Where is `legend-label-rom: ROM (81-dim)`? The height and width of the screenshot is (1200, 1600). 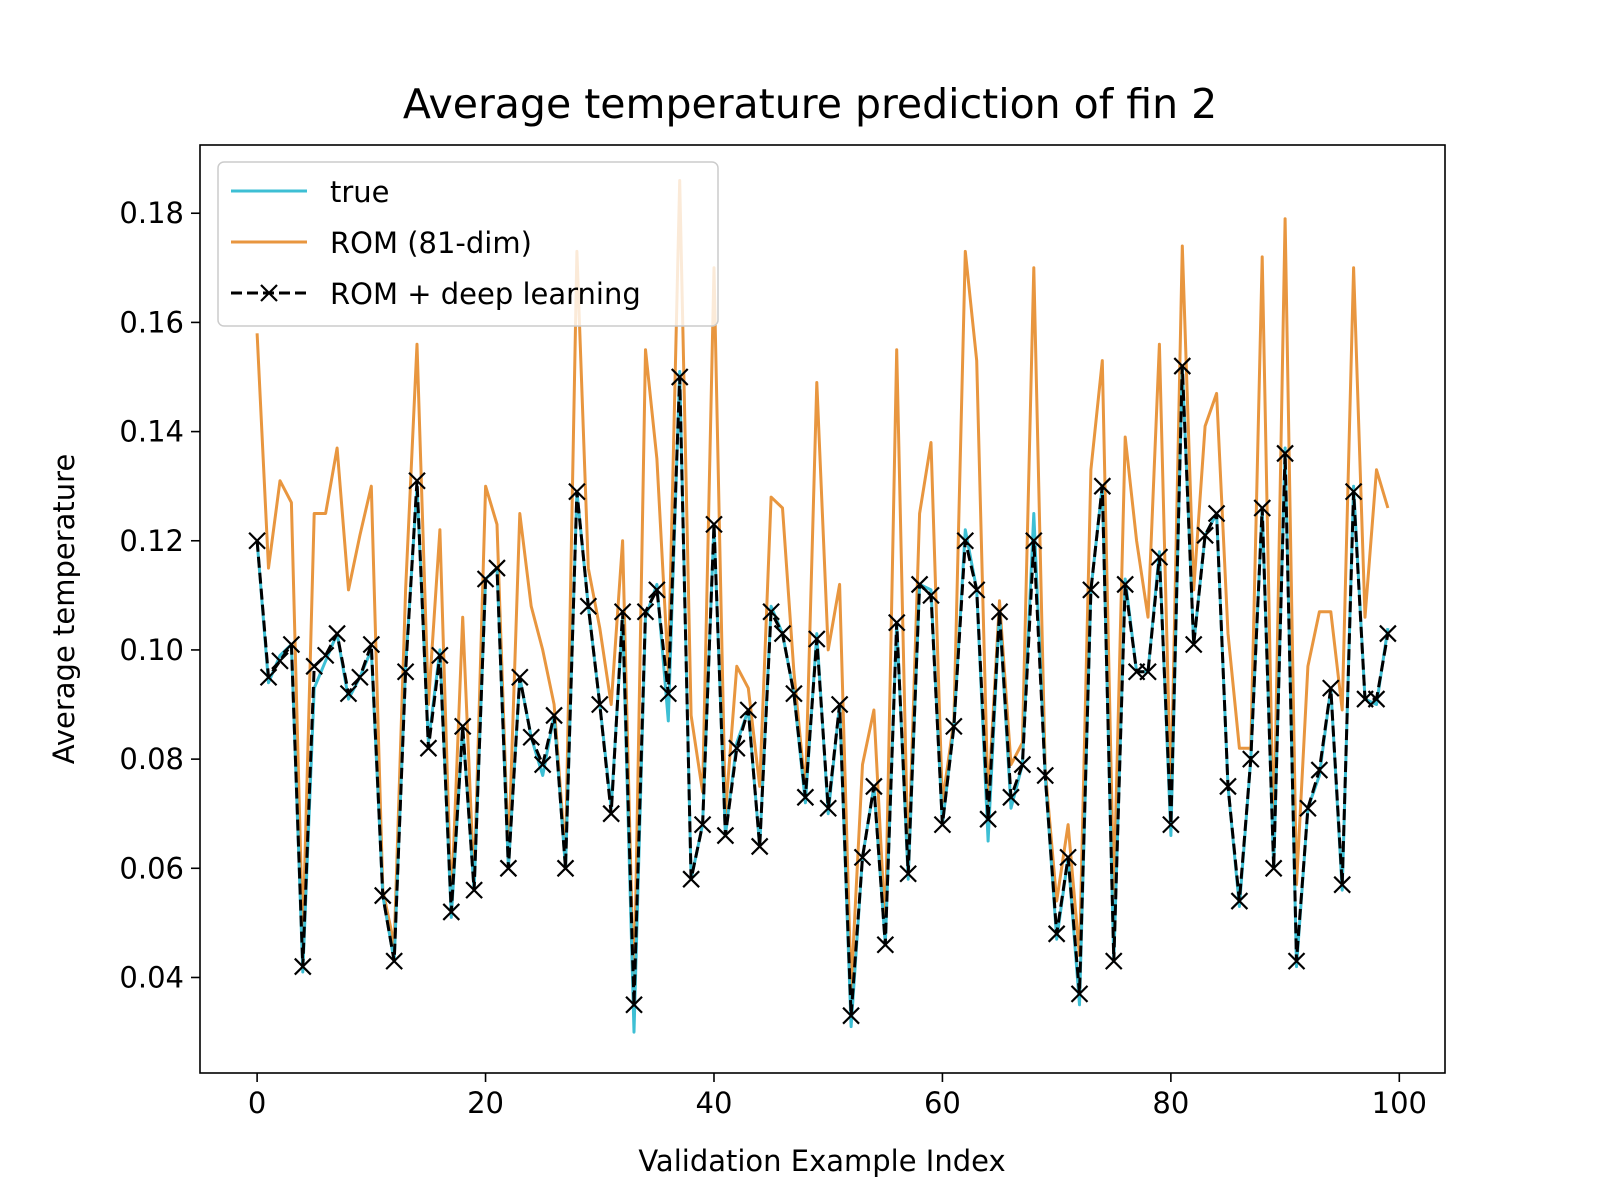 legend-label-rom: ROM (81-dim) is located at coordinates (431, 243).